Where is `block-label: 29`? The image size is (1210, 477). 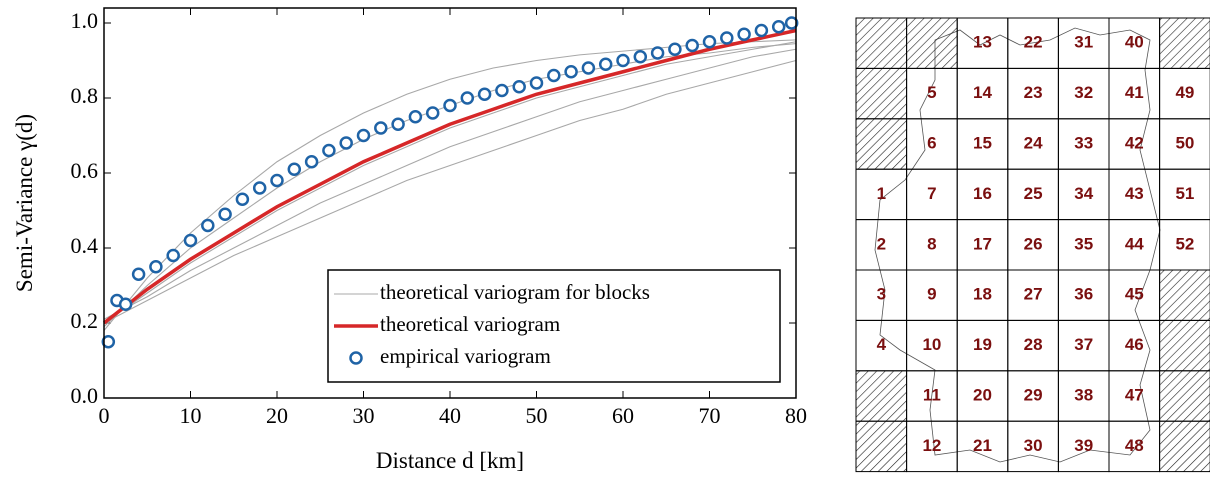 block-label: 29 is located at coordinates (1033, 394).